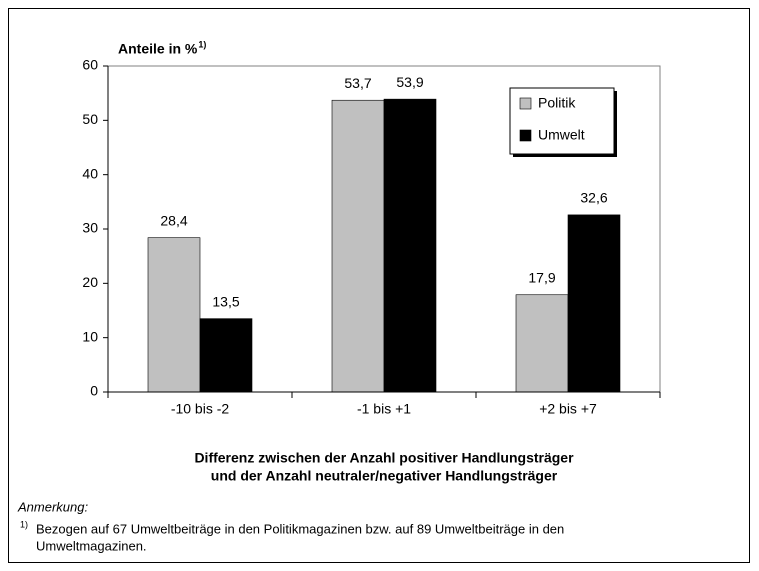 This screenshot has height=571, width=759. What do you see at coordinates (158, 49) in the screenshot?
I see `y-axis-label: Anteile in %` at bounding box center [158, 49].